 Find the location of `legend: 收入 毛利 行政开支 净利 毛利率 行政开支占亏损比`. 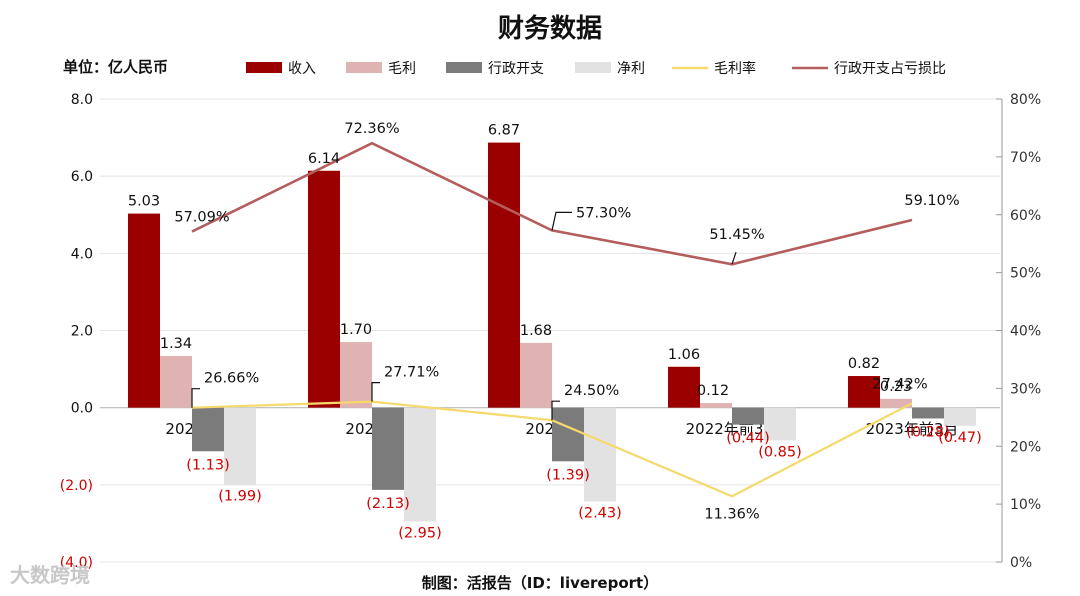

legend: 收入 毛利 行政开支 净利 毛利率 行政开支占亏损比 is located at coordinates (596, 68).